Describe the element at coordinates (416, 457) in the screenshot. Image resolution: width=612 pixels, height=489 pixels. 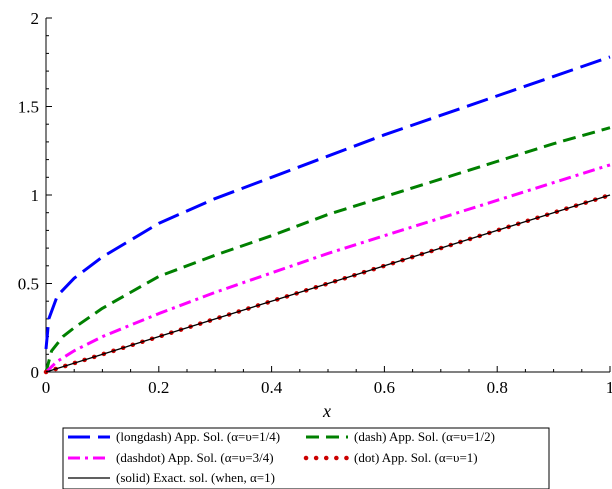
I see `legend-label: (dot) App. Sol. (α=υ=1)` at that location.